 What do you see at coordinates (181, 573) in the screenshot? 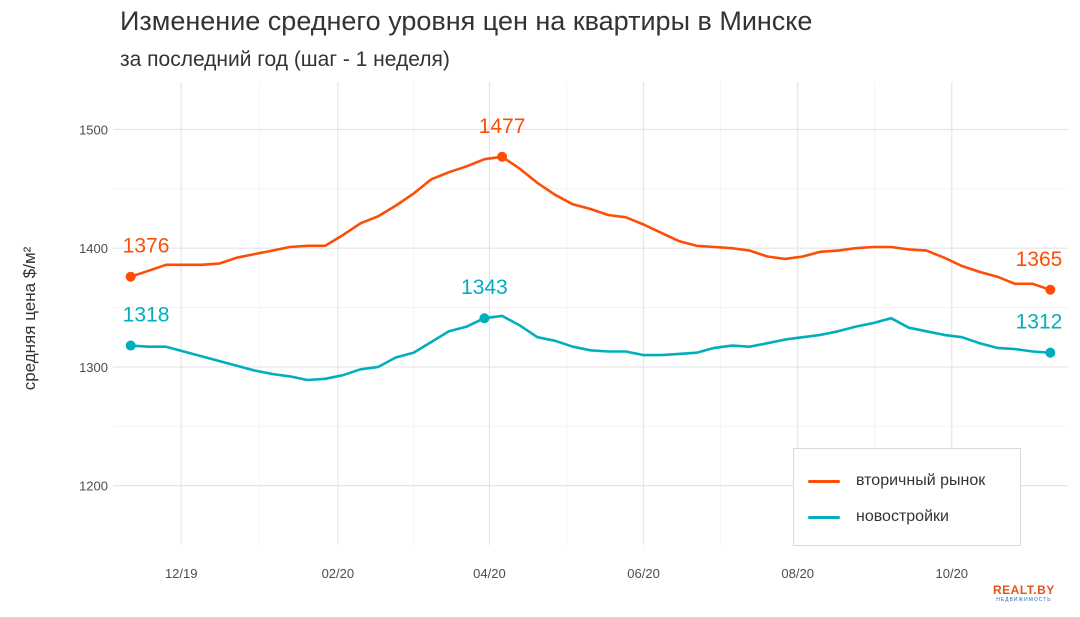
I see `x-tick-label: 12/19` at bounding box center [181, 573].